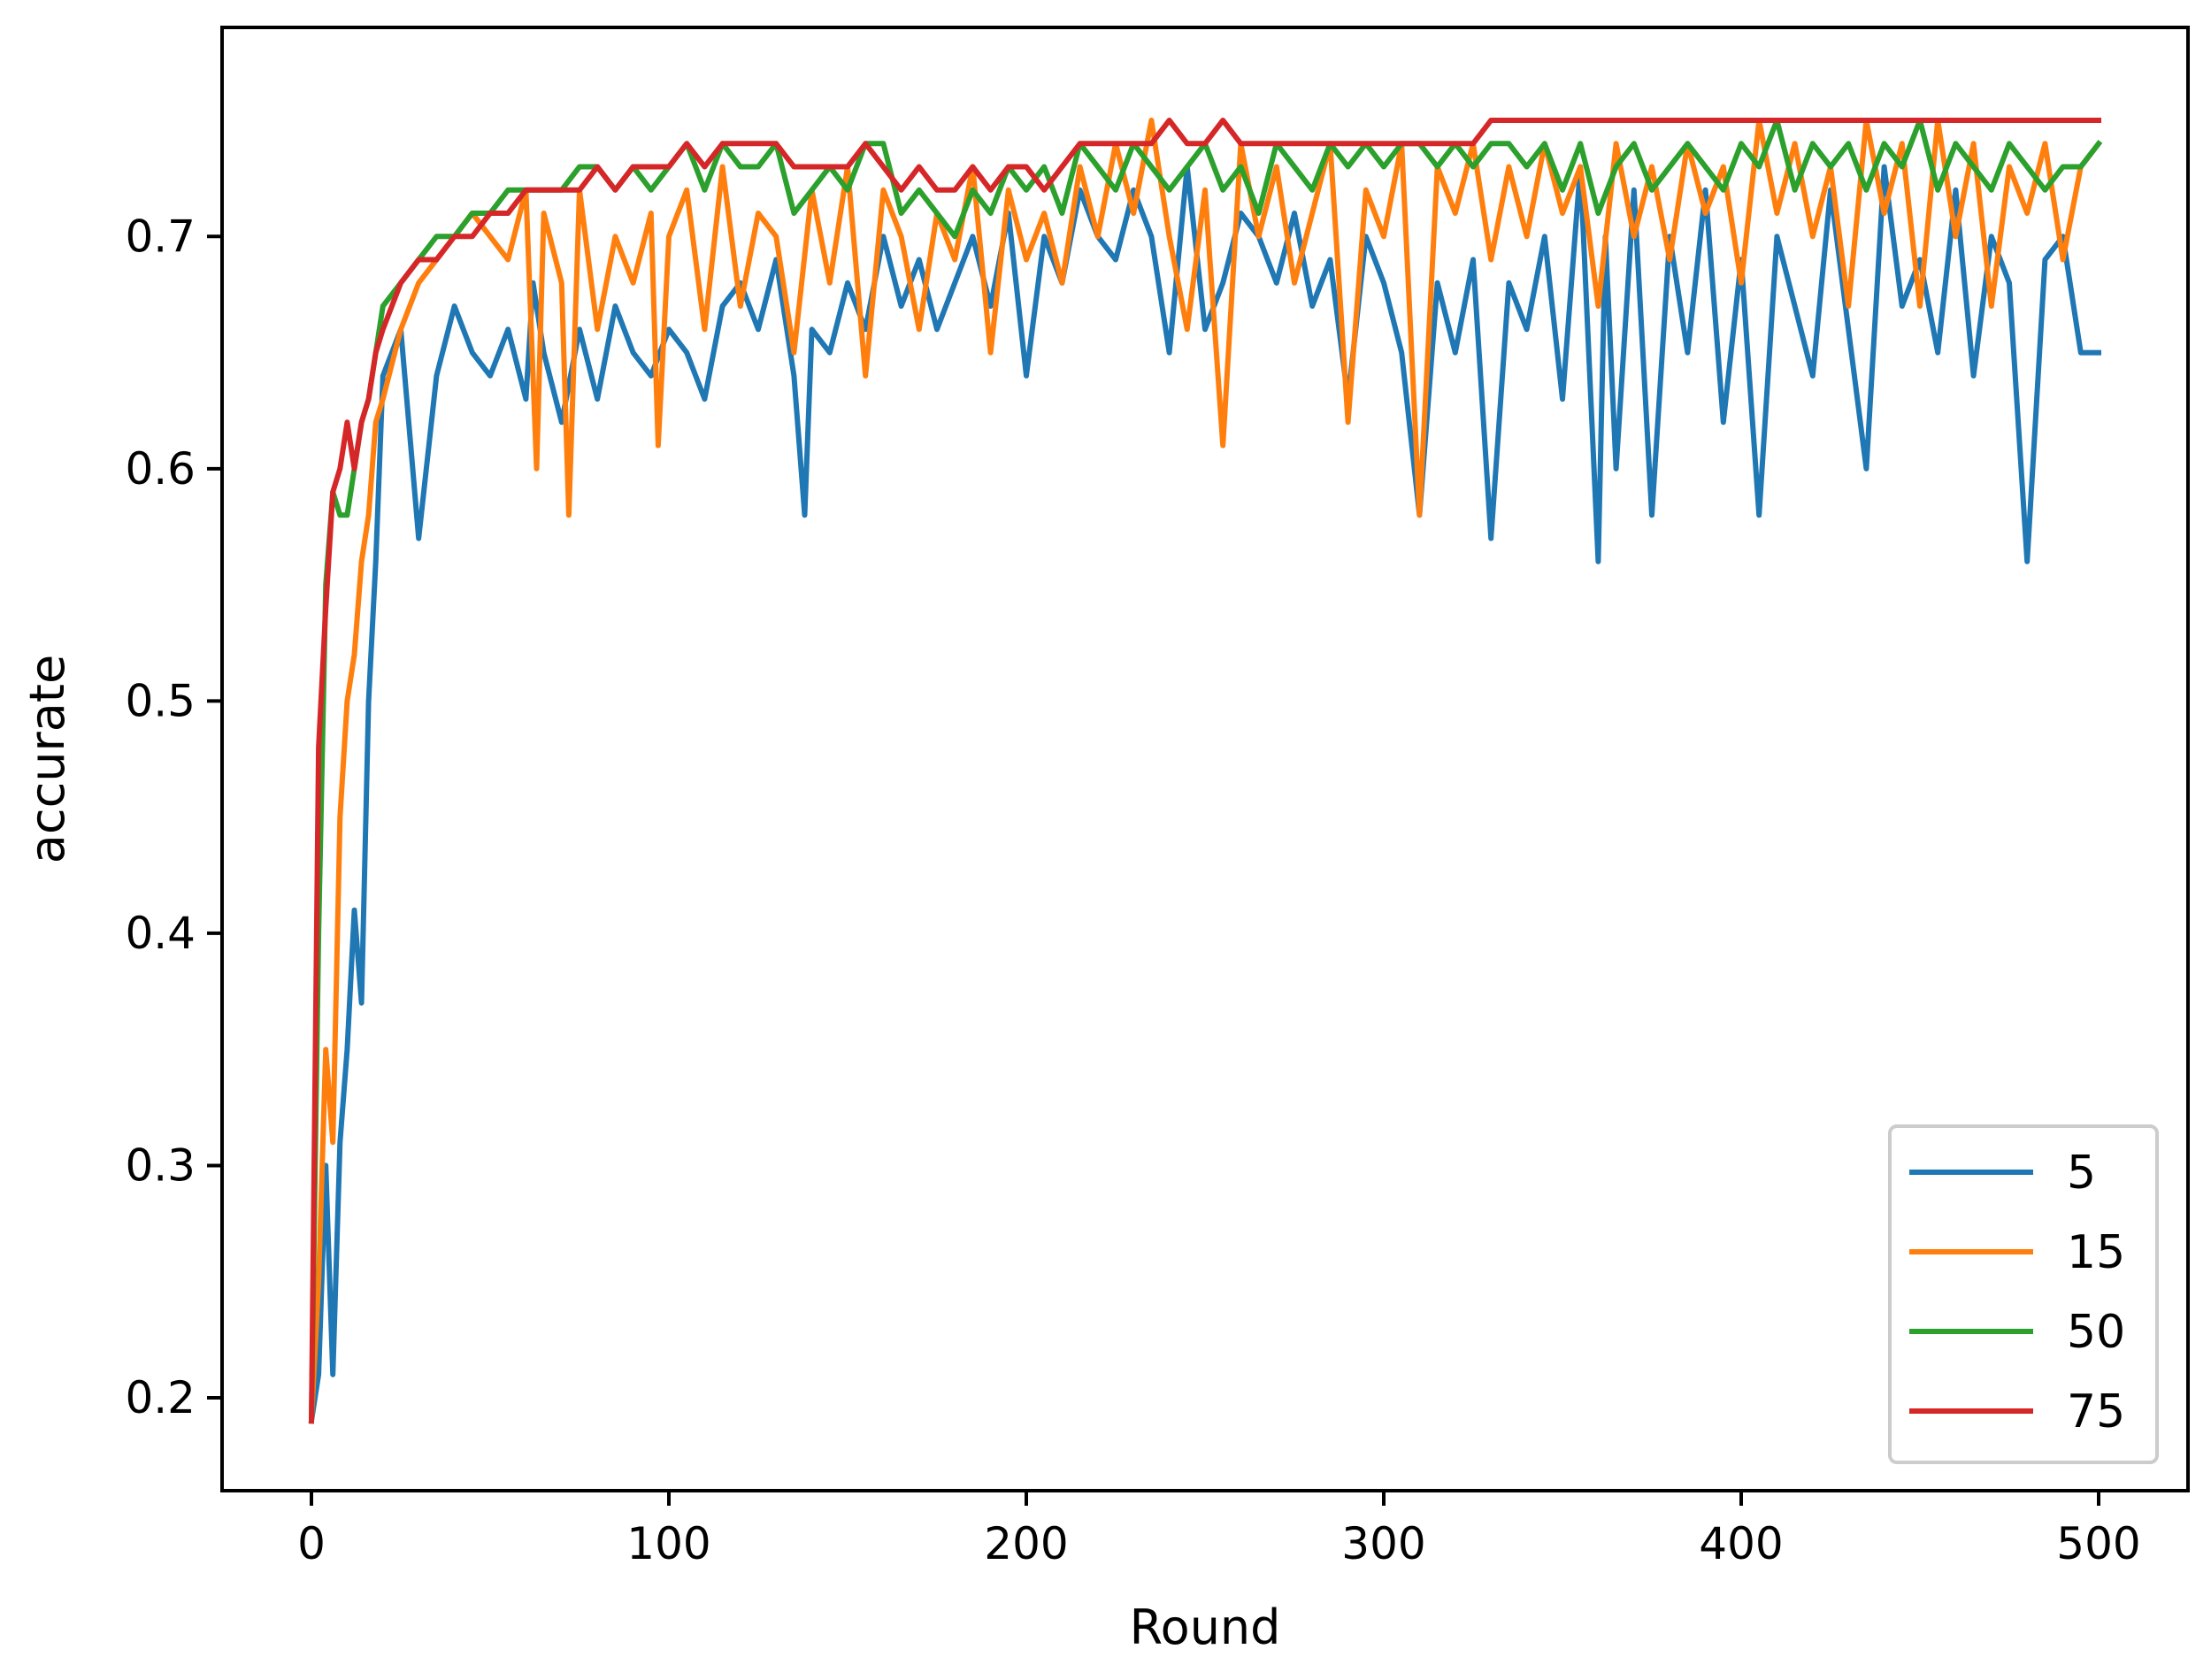  I want to click on x-tick-label: 400, so click(1741, 1543).